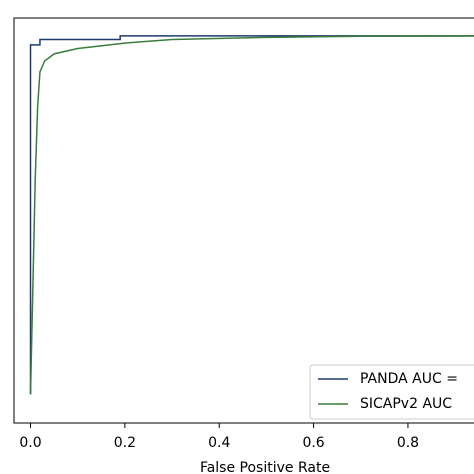 The width and height of the screenshot is (474, 474). Describe the element at coordinates (265, 467) in the screenshot. I see `x-axis-label: False Positive Rate` at that location.